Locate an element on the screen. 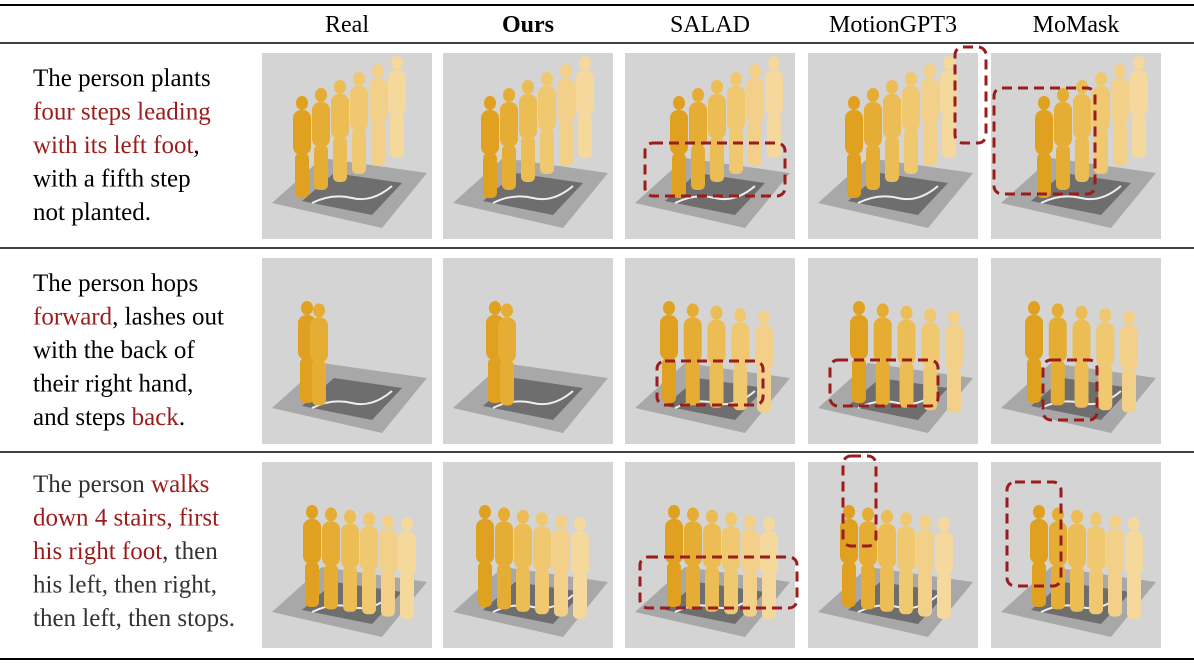 Image resolution: width=1194 pixels, height=670 pixels. caption-text: with the back of is located at coordinates (114, 350).